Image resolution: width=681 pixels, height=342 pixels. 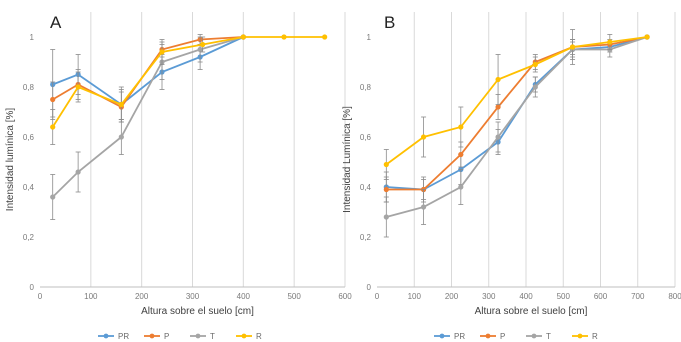 What do you see at coordinates (638, 296) in the screenshot?
I see `x-tick-label: 700` at bounding box center [638, 296].